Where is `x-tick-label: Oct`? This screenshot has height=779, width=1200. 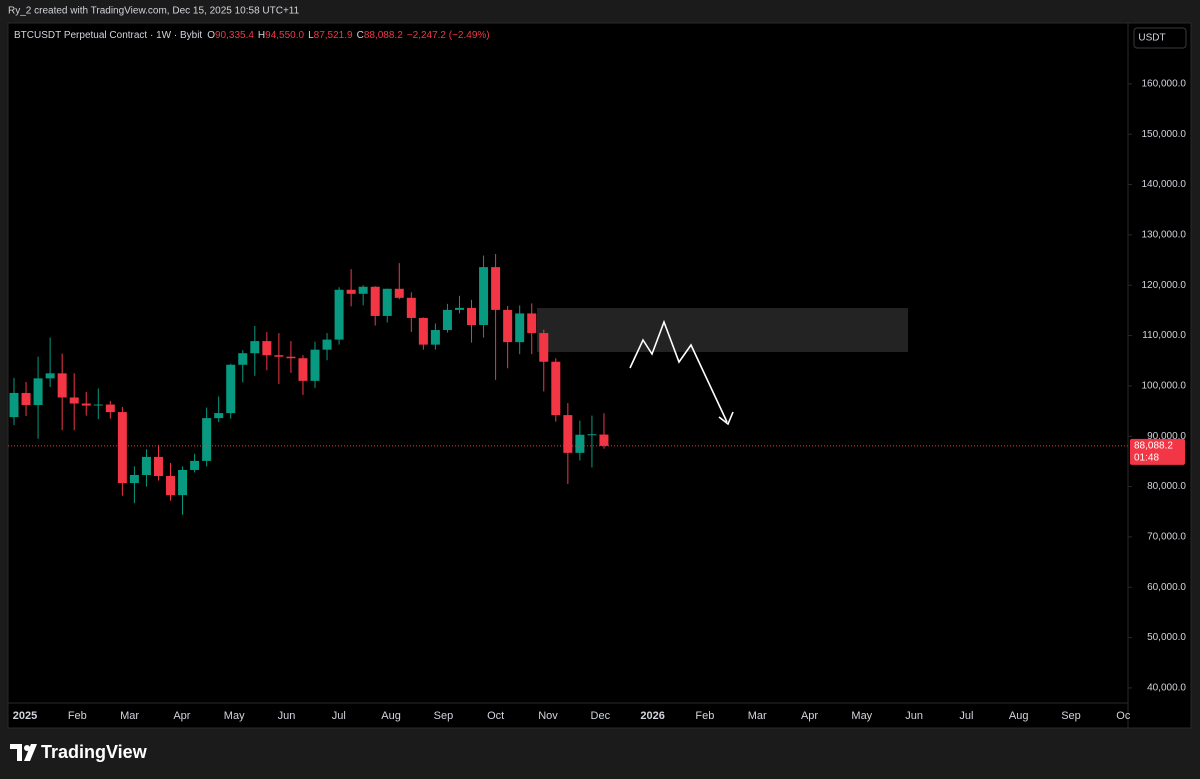 x-tick-label: Oct is located at coordinates (495, 716).